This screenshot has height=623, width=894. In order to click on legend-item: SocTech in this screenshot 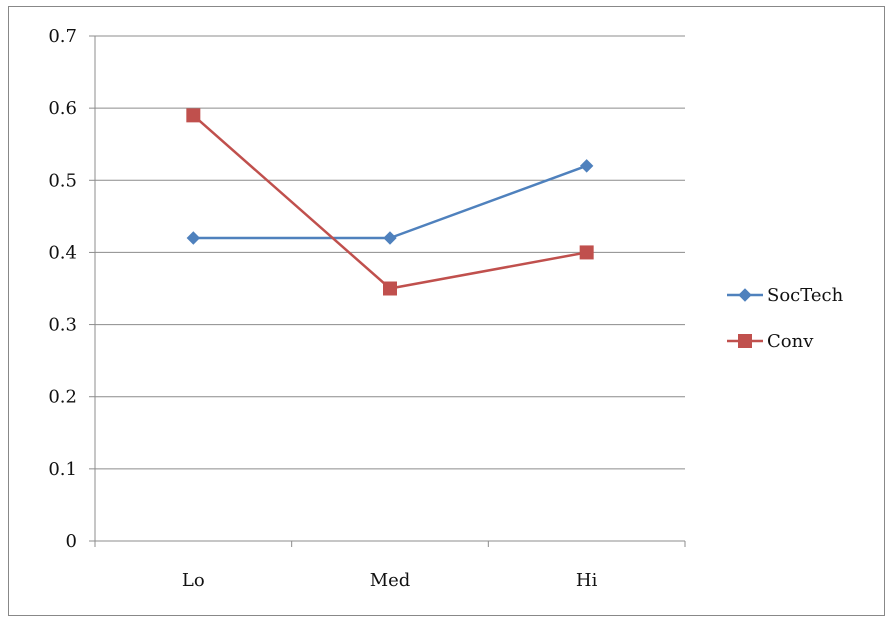, I will do `click(785, 295)`.